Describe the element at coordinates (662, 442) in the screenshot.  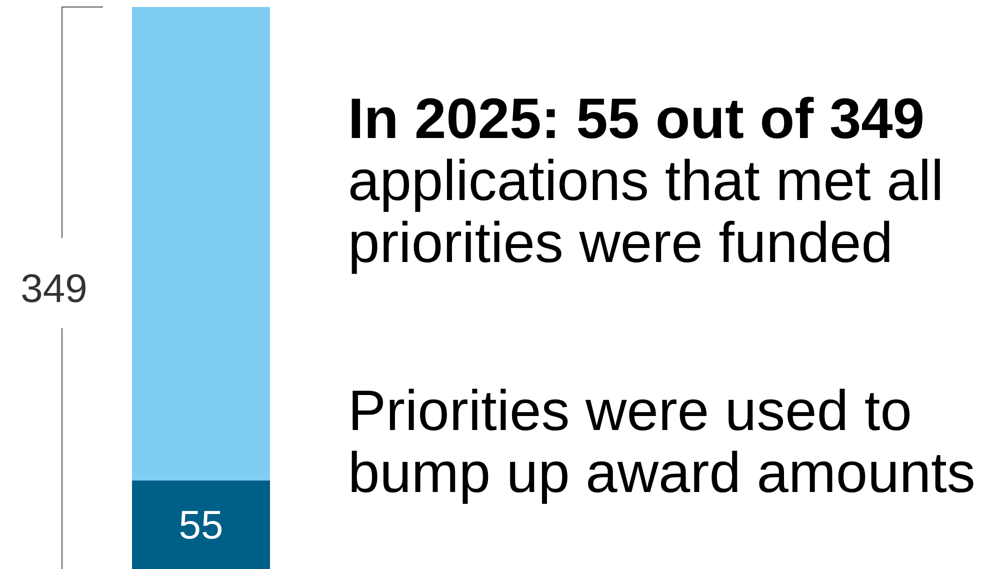
I see `text: Priorities were used to bump up award amounts` at that location.